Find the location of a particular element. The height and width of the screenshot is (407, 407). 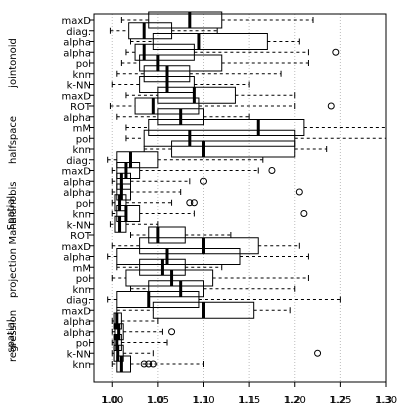

group-label: jointonoid is located at coordinates (13, 63).